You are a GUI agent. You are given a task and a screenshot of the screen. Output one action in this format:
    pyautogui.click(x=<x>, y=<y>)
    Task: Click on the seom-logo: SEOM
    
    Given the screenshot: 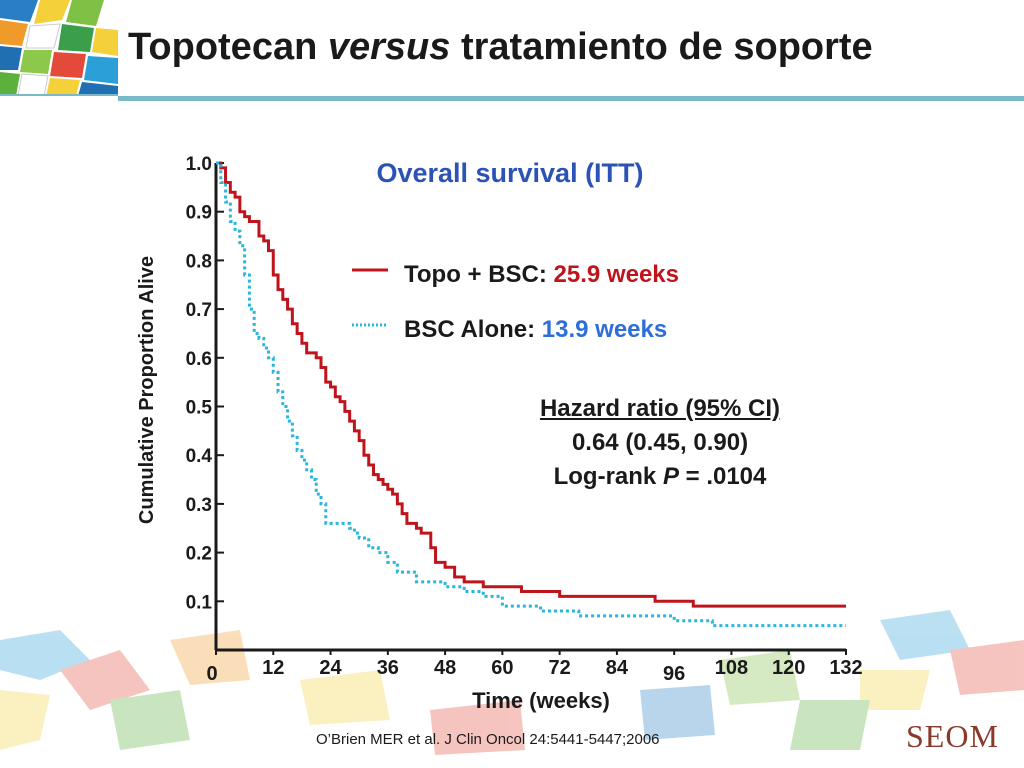 What is the action you would take?
    pyautogui.click(x=952, y=736)
    